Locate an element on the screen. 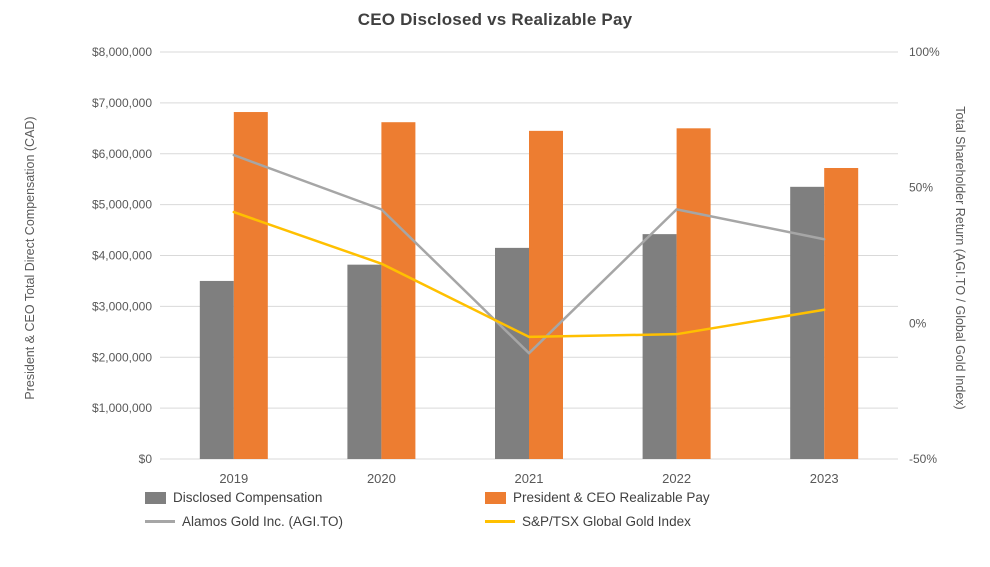 This screenshot has width=990, height=567. legend-item-gold-index: S&P/TSX Global Gold Index is located at coordinates (675, 521).